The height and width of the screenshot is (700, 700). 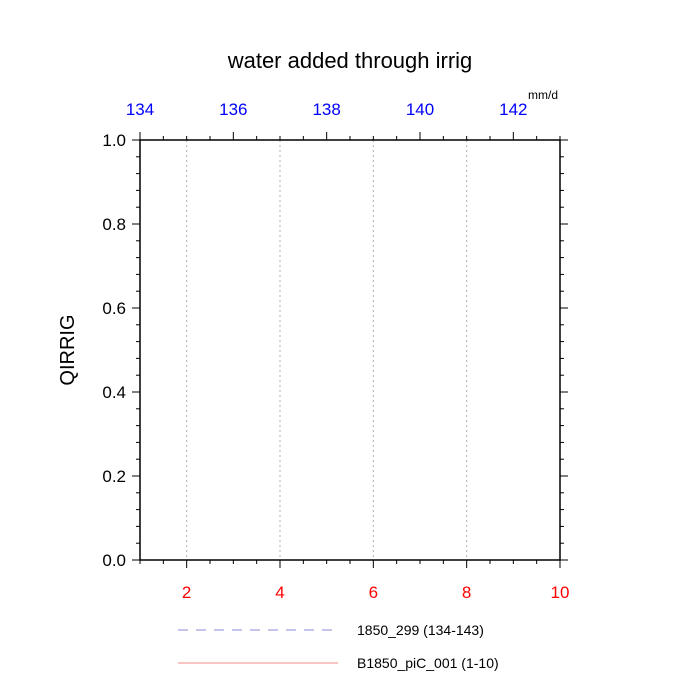 I want to click on x-bottom-tick-label: 6, so click(x=373, y=592).